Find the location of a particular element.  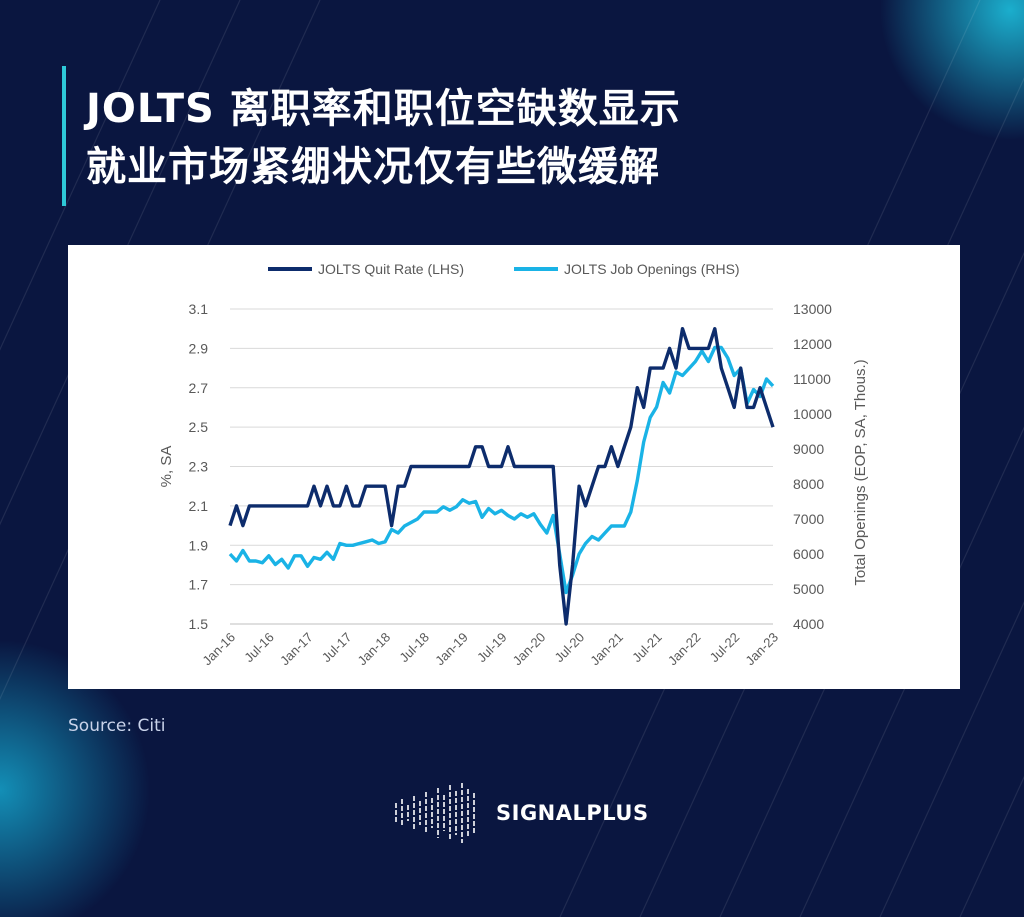

source-note: Source: Citi is located at coordinates (117, 726).